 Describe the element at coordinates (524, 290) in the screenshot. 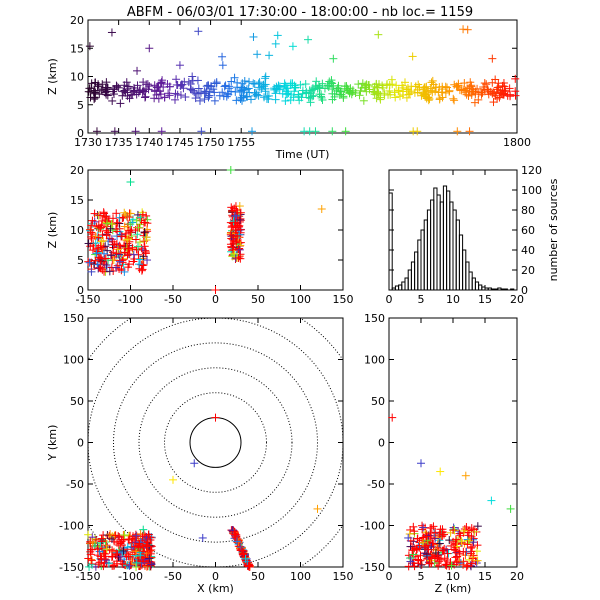

I see `y-tick-label: 0` at that location.